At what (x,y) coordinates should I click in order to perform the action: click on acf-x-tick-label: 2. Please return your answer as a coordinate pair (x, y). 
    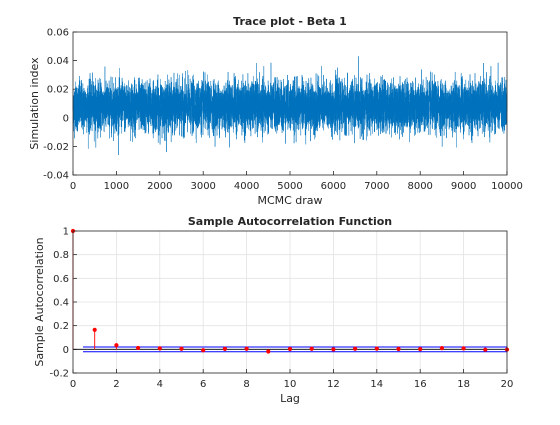
    Looking at the image, I should click on (116, 384).